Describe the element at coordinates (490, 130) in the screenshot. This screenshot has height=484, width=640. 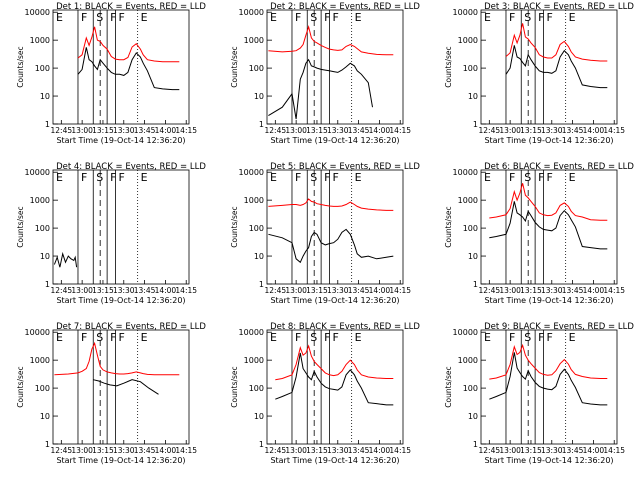
I see `x-tick-label: 12:45` at that location.